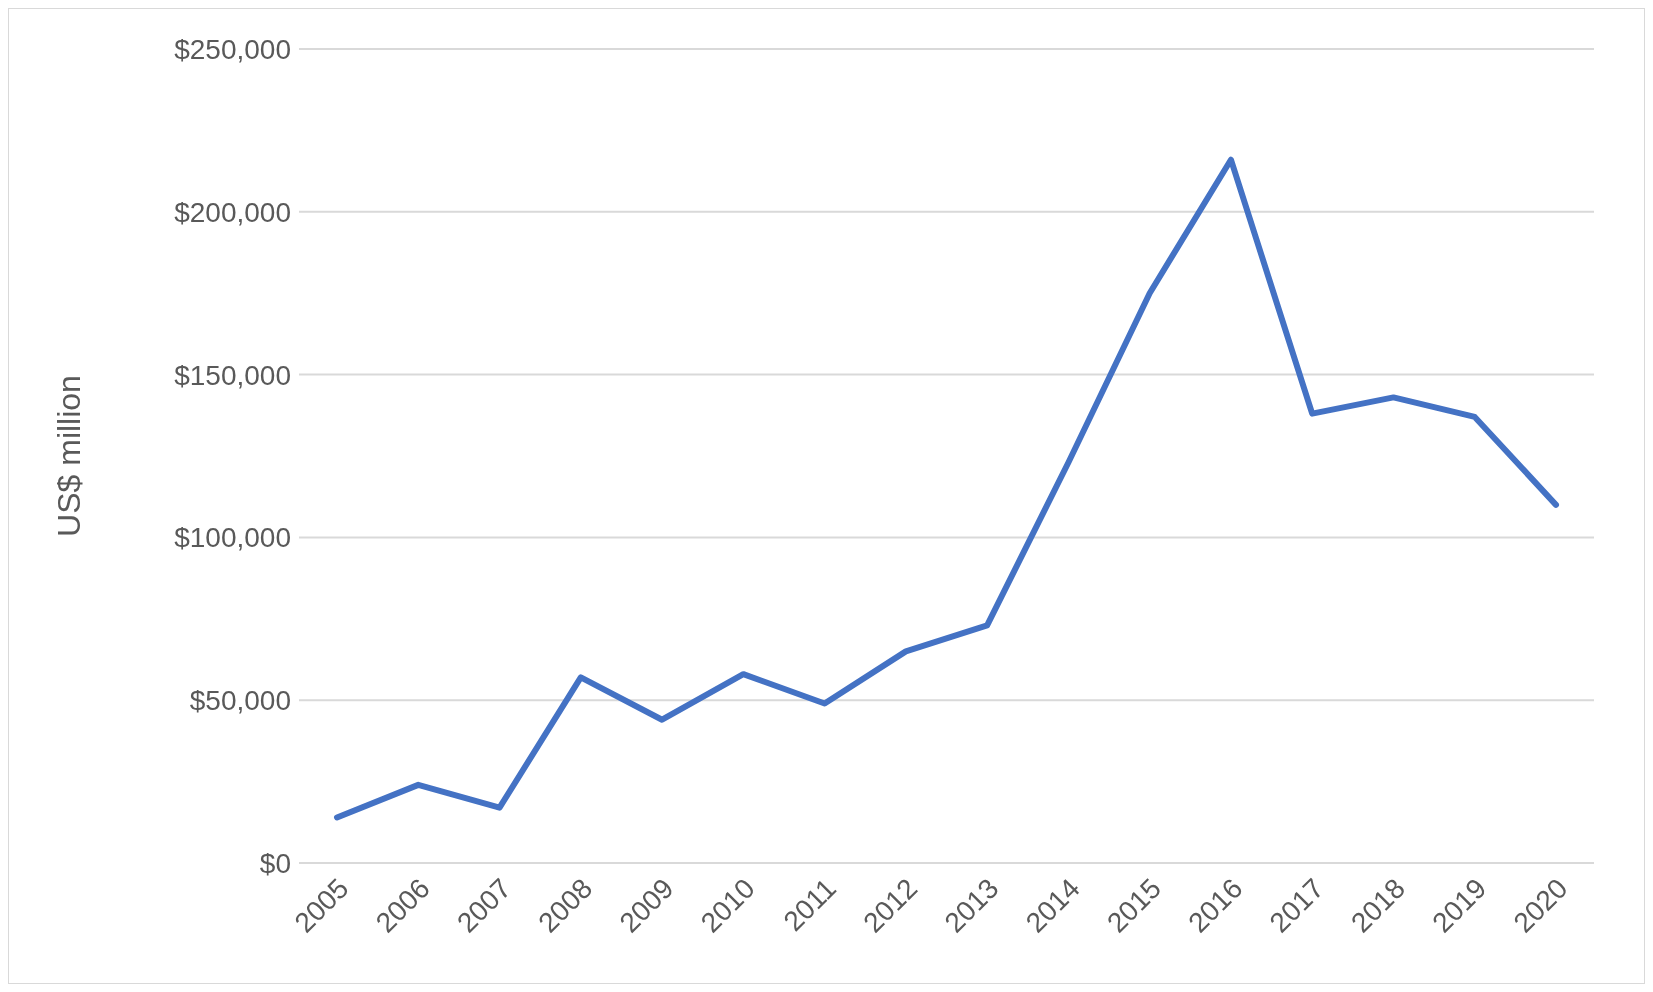 Image resolution: width=1653 pixels, height=992 pixels. I want to click on y-tick-label: $100,000, so click(232, 538).